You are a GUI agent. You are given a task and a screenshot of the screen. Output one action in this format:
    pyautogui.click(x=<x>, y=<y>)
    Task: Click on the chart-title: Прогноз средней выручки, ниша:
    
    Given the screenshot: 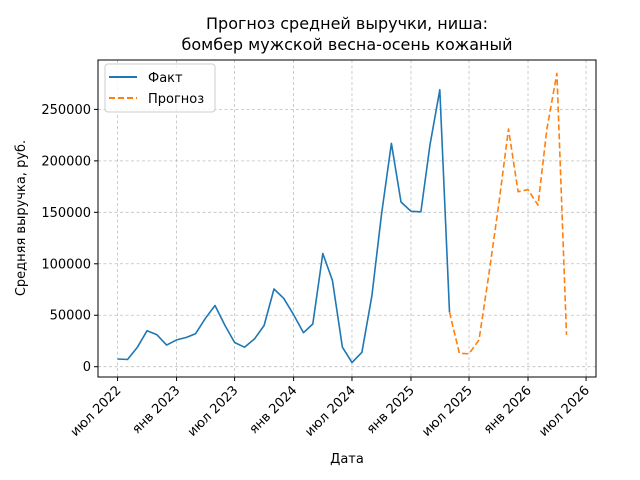 What is the action you would take?
    pyautogui.click(x=347, y=23)
    